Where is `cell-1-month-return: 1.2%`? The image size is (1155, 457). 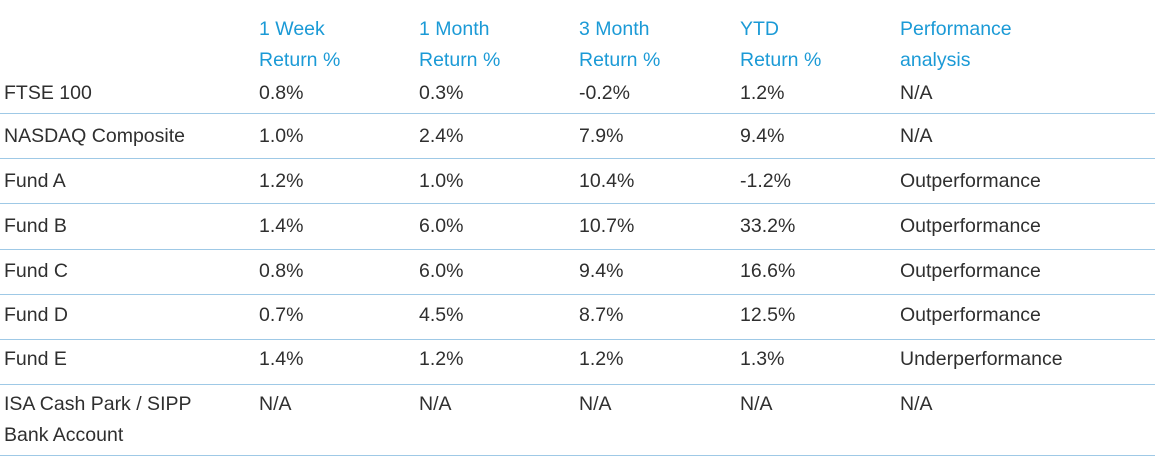 cell-1-month-return: 1.2% is located at coordinates (441, 359).